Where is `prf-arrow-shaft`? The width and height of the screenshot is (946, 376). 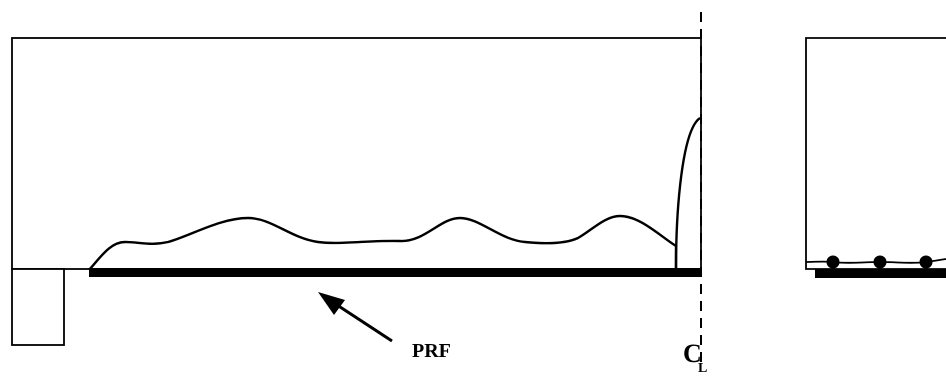 prf-arrow-shaft is located at coordinates (363, 322).